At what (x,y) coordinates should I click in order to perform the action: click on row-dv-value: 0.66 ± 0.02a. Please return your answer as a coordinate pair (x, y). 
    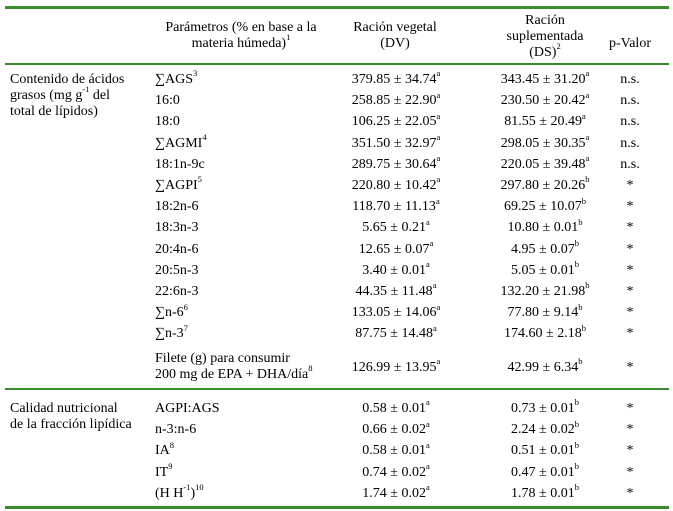
    Looking at the image, I should click on (396, 428).